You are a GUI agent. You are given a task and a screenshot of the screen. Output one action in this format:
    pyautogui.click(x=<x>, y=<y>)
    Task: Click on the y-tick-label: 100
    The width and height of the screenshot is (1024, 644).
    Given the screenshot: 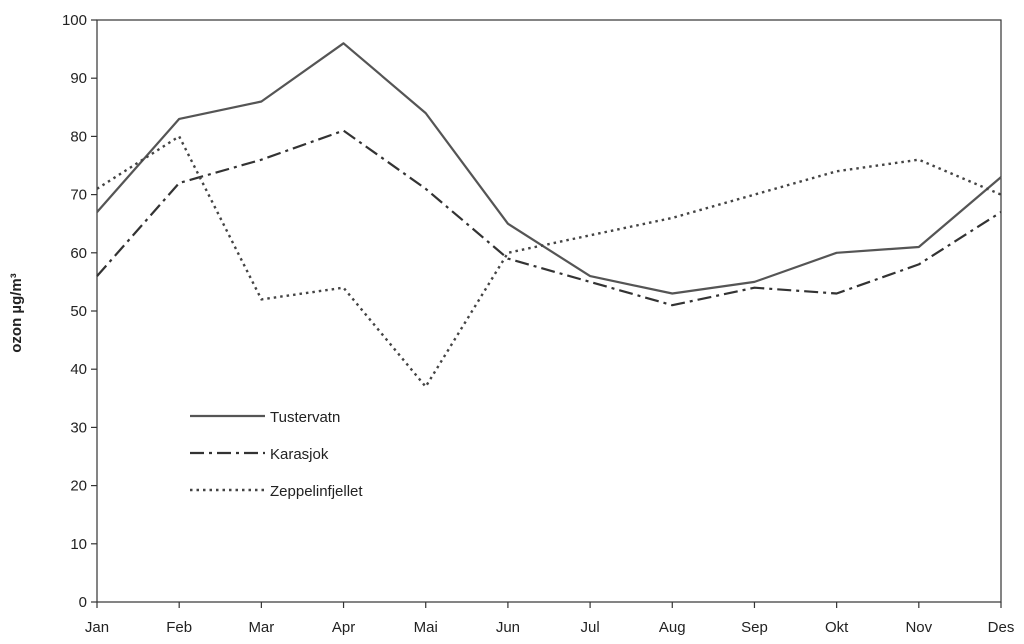 What is the action you would take?
    pyautogui.click(x=74, y=20)
    